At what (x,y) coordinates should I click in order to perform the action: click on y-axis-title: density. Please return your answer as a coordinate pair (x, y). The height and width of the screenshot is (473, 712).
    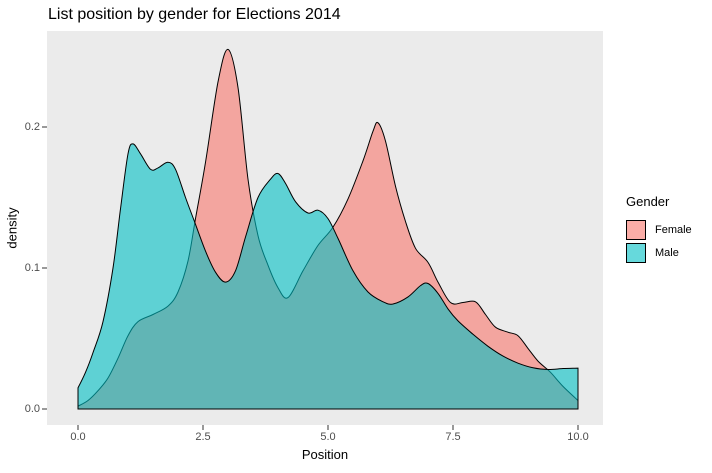
    Looking at the image, I should click on (12, 228).